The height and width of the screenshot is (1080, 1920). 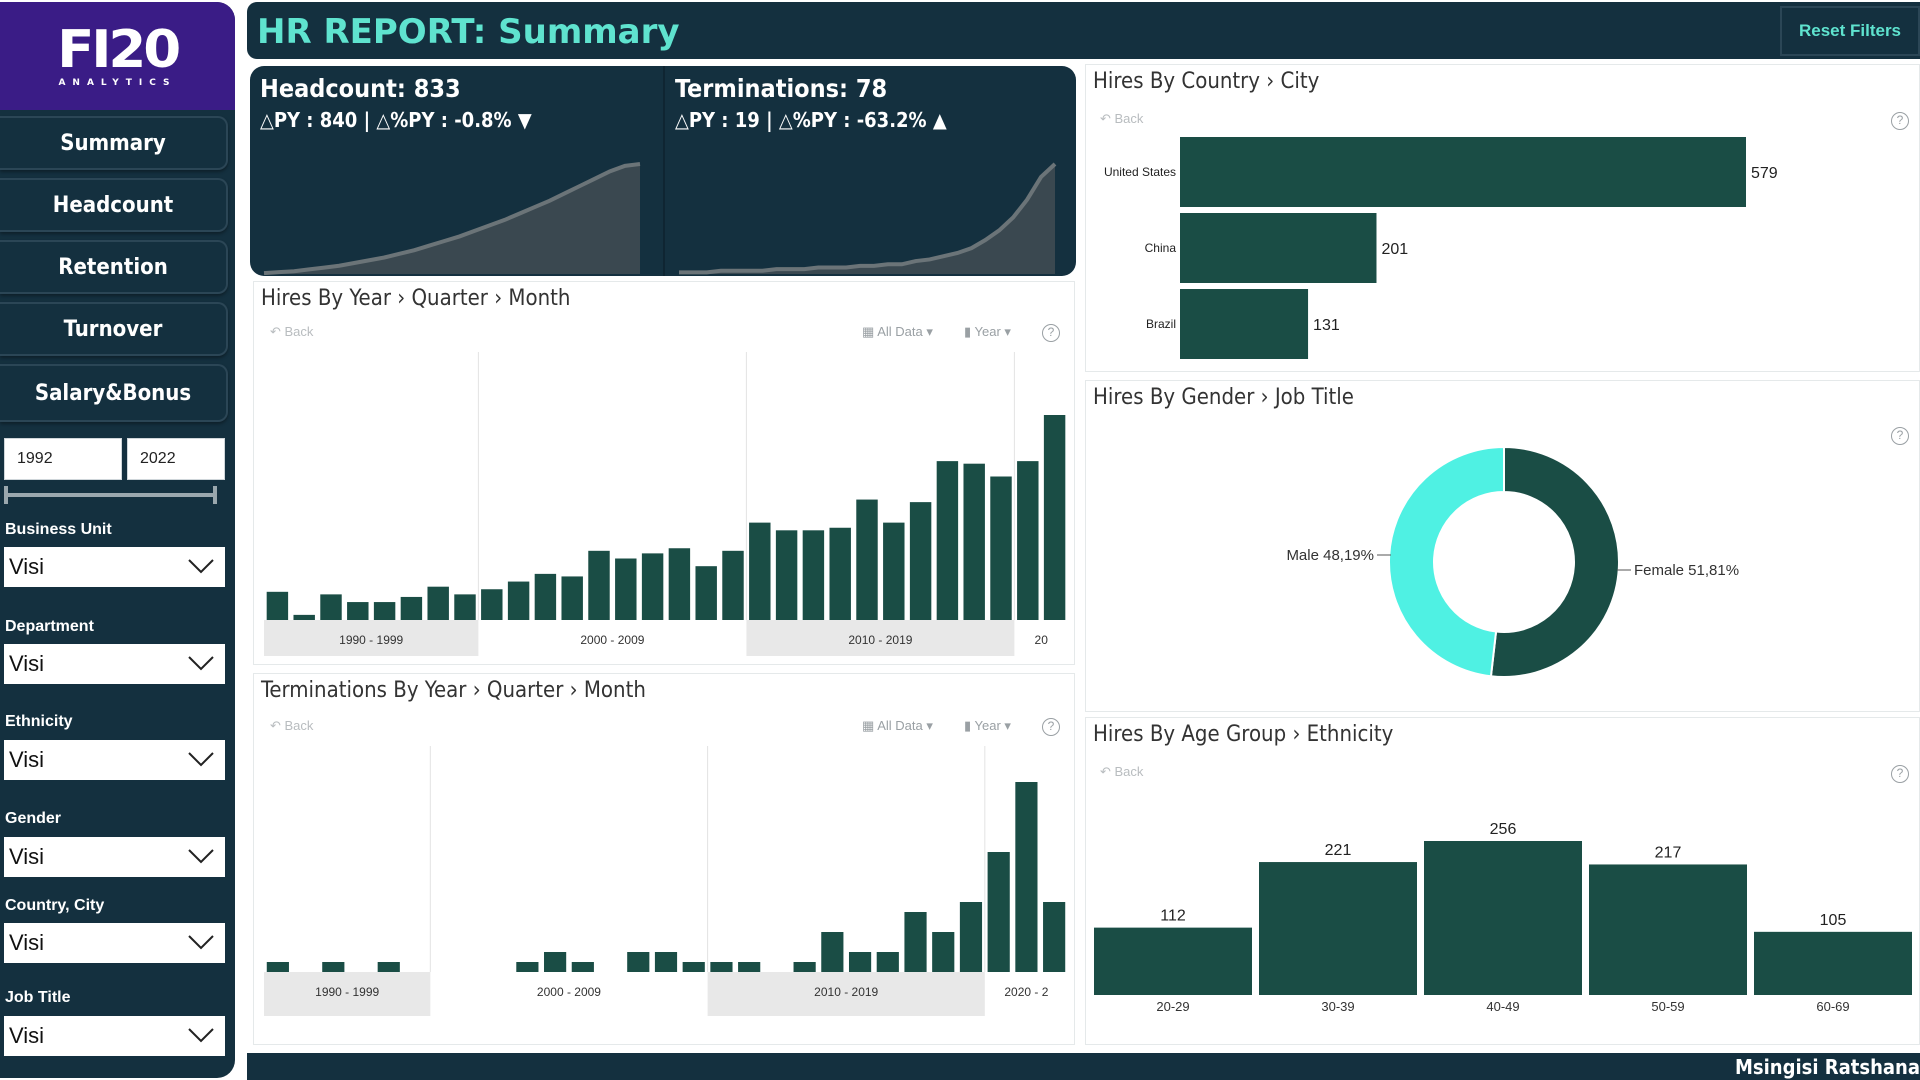 I want to click on footer-author: Msingisi Ratshana, so click(x=1827, y=1067).